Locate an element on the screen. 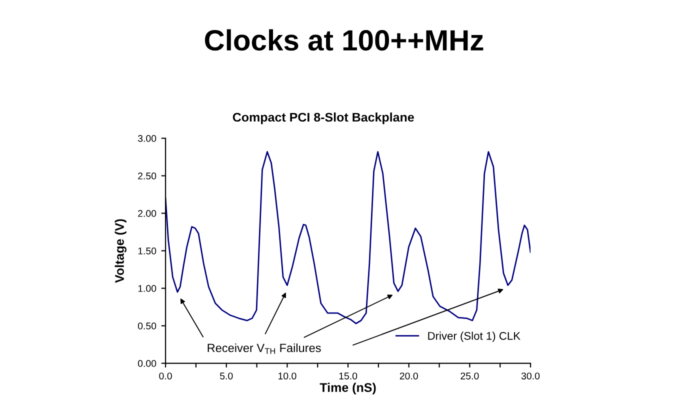 The height and width of the screenshot is (408, 688). y-tick-label: 1.50 is located at coordinates (147, 251).